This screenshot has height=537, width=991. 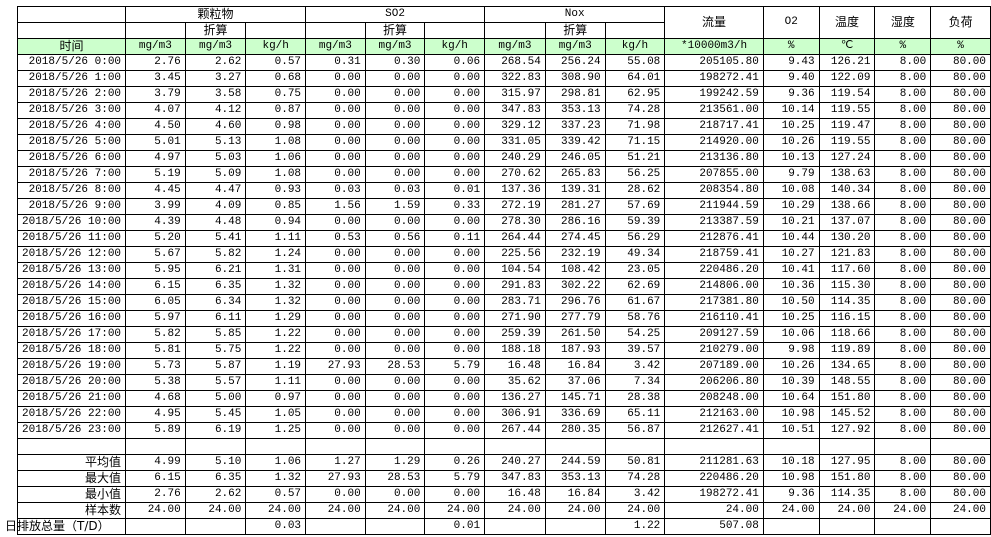 I want to click on value-cell: 6.21, so click(x=215, y=270).